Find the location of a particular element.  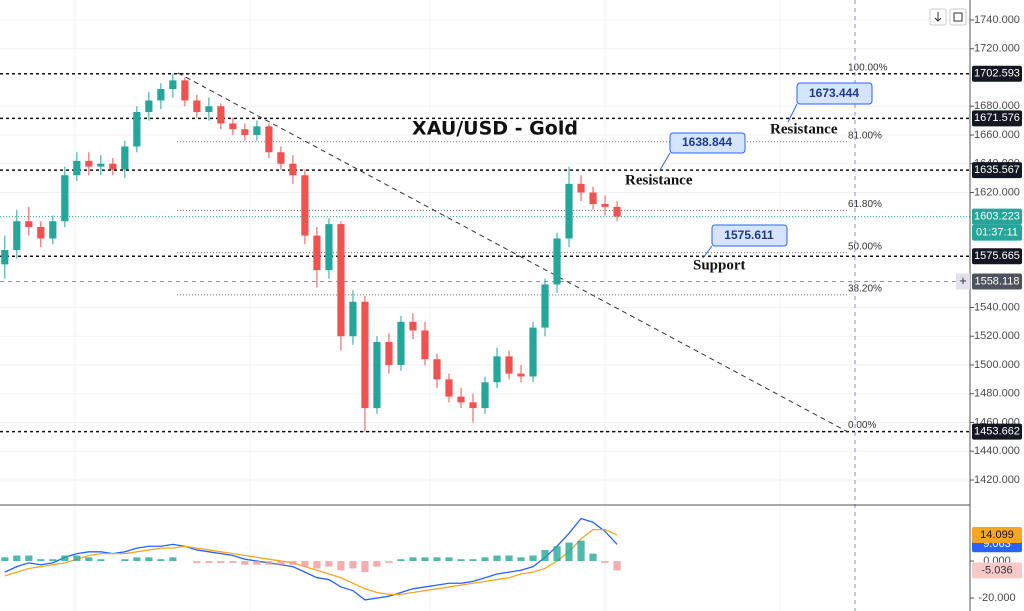

axis-tag-label: 1575.665 is located at coordinates (997, 256).